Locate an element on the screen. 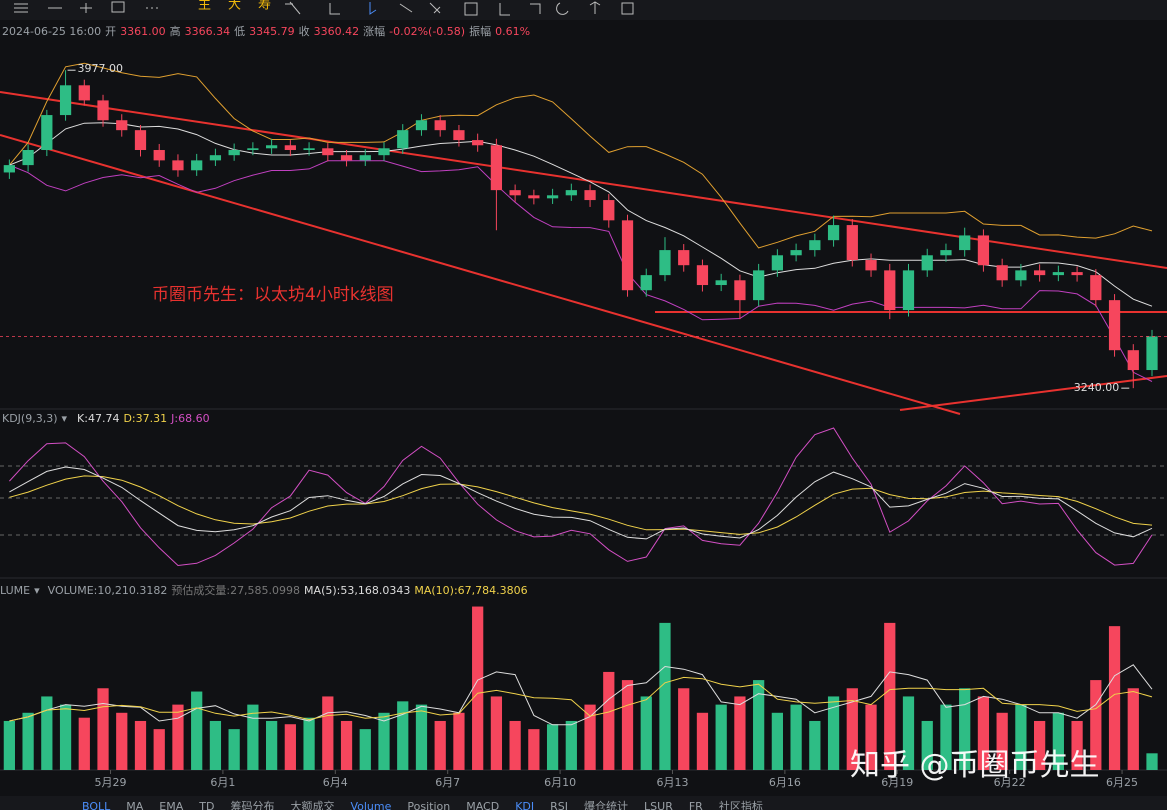  value: 3345.79 is located at coordinates (272, 31).